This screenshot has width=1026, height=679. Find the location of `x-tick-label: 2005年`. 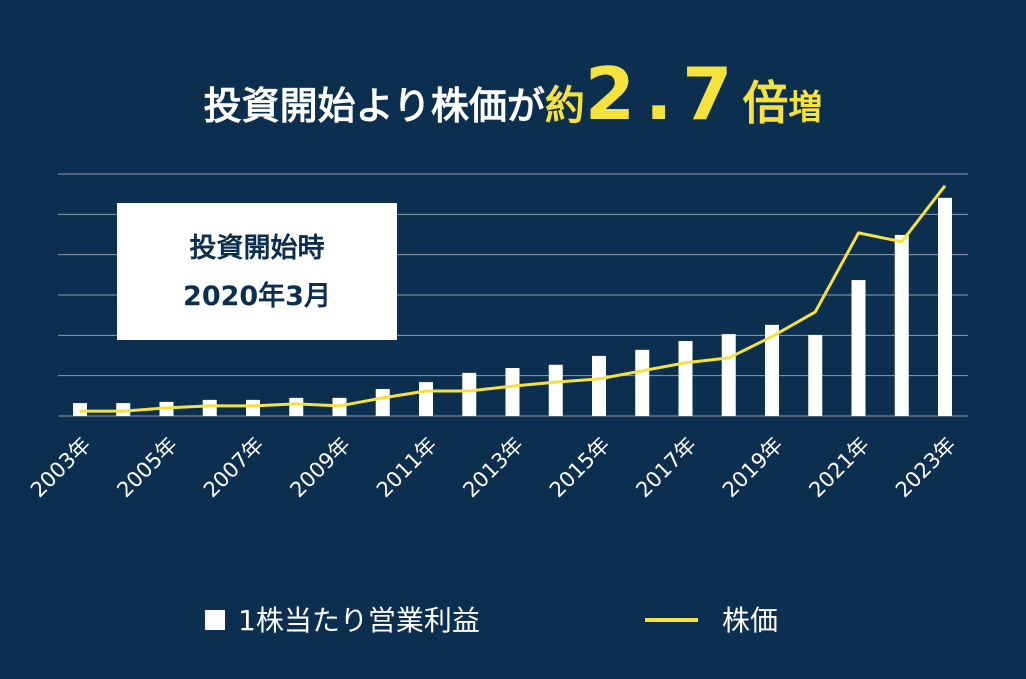

x-tick-label: 2005年 is located at coordinates (147, 468).